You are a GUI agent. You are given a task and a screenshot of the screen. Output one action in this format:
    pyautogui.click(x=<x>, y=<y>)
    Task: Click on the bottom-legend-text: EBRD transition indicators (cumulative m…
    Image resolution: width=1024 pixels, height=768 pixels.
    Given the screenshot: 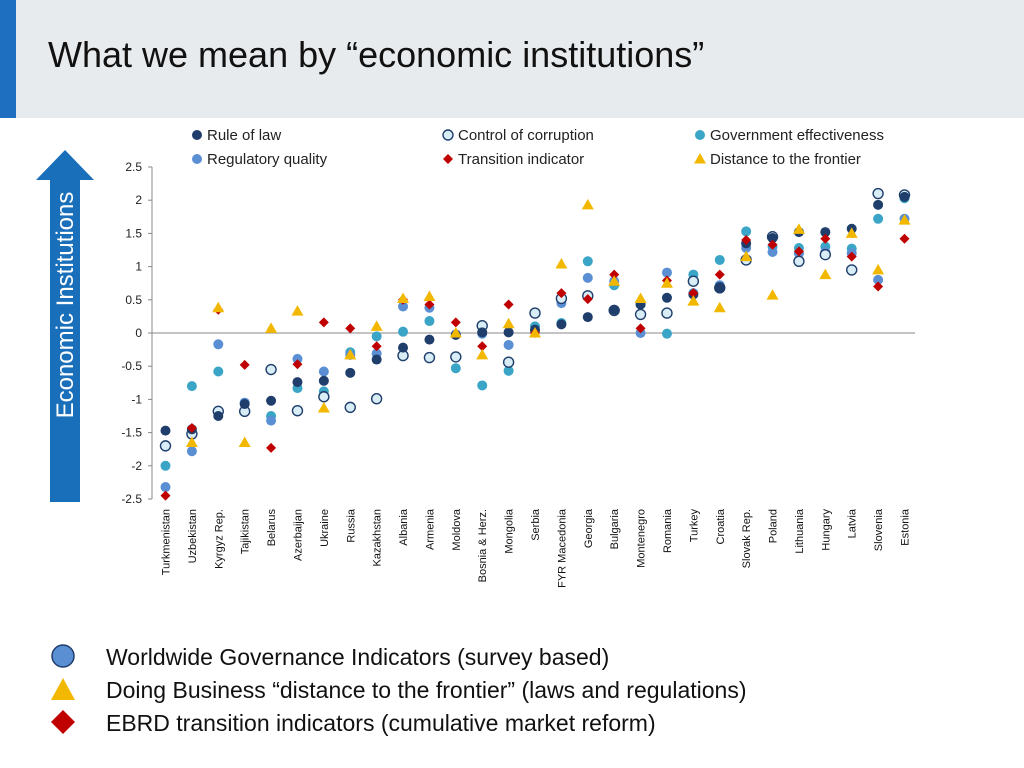 What is the action you would take?
    pyautogui.click(x=381, y=723)
    